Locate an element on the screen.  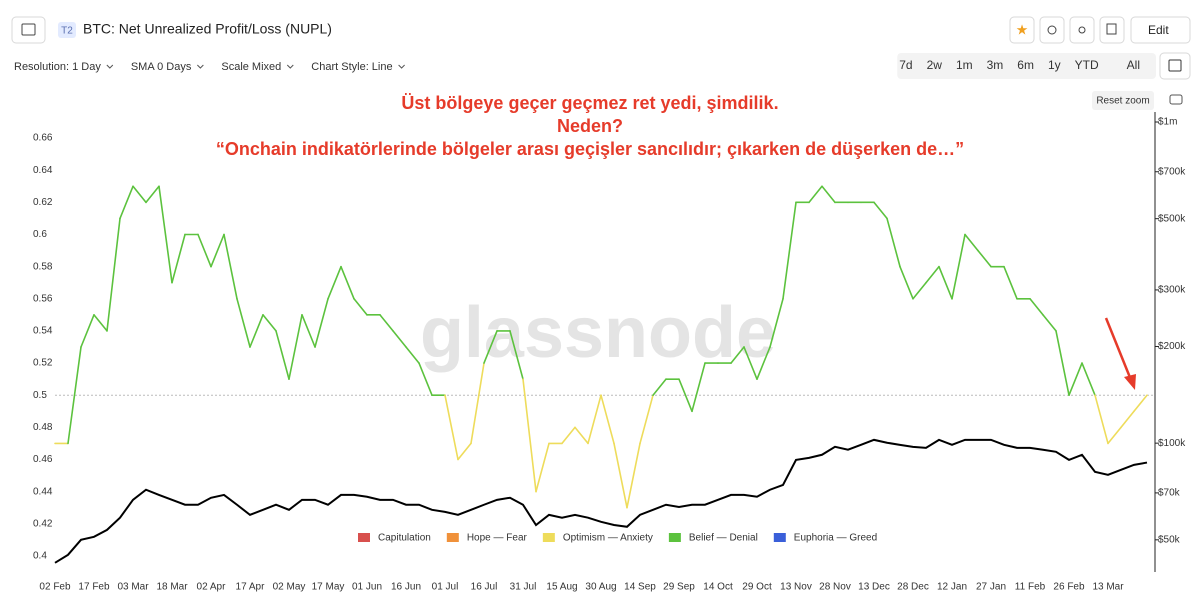
camera-icon is located at coordinates (1176, 99).